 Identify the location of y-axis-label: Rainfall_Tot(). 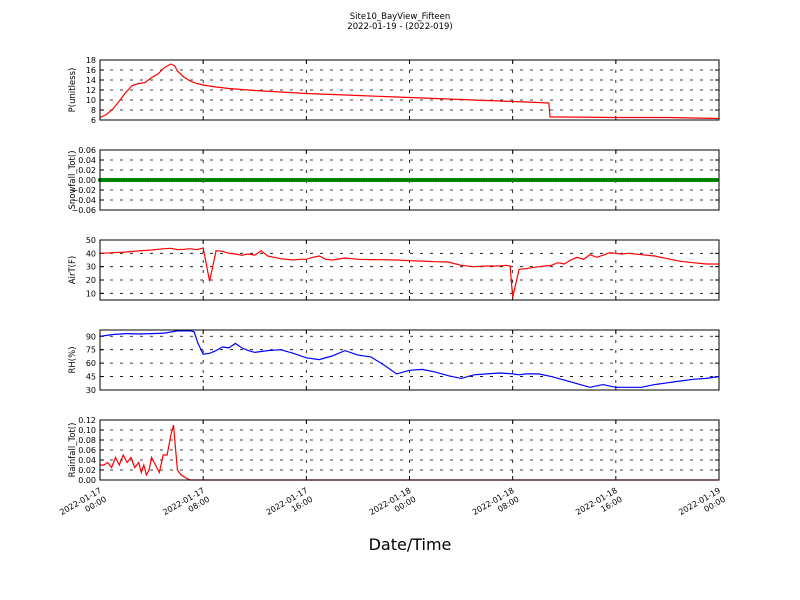
(73, 450).